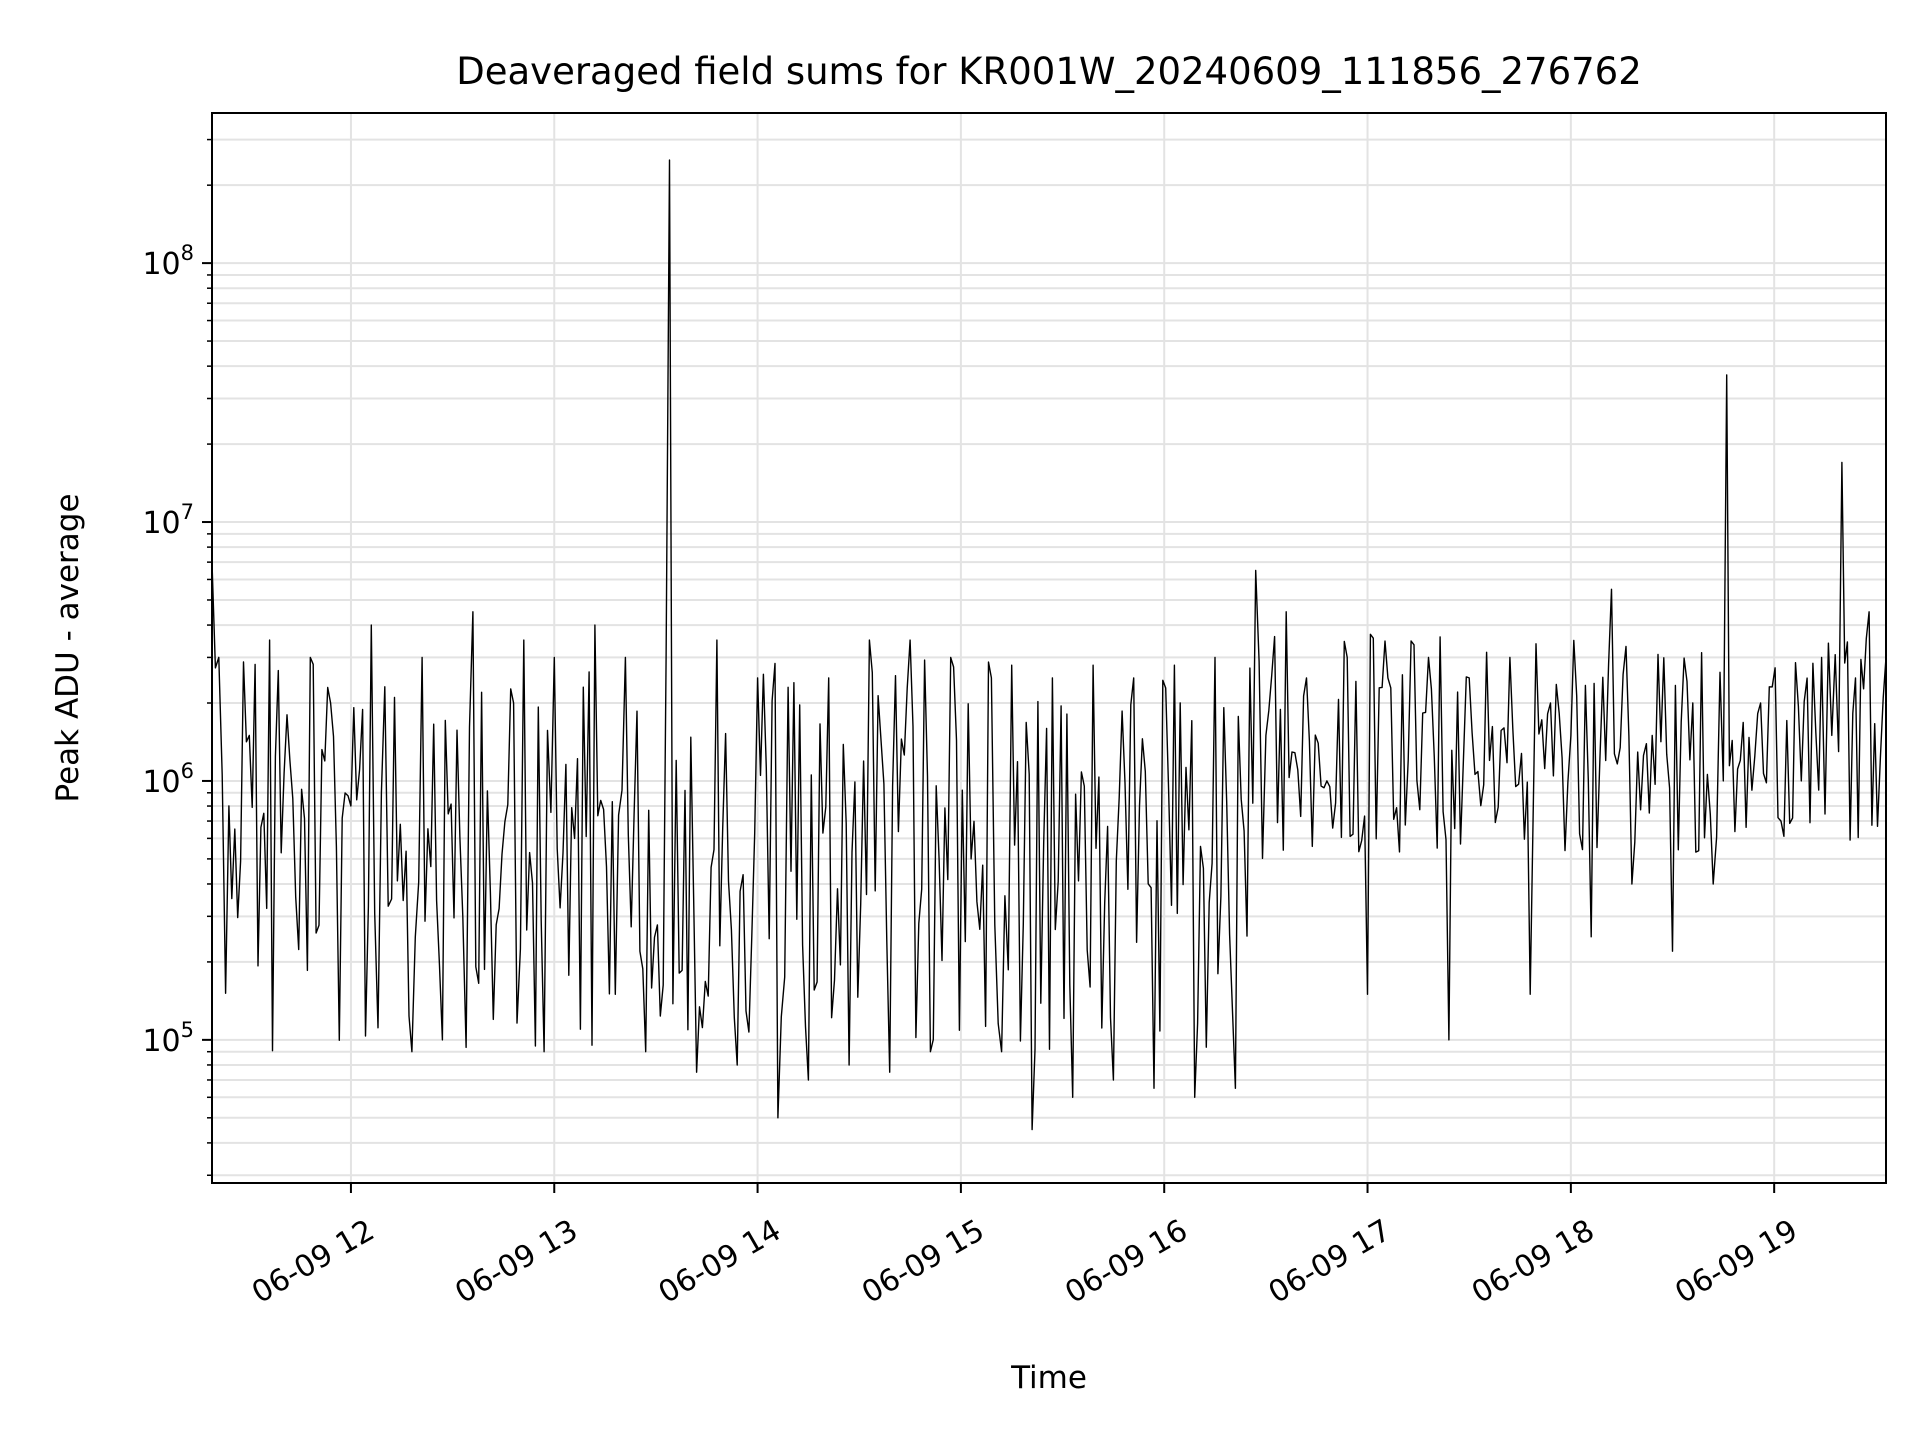 Image resolution: width=1920 pixels, height=1440 pixels. Describe the element at coordinates (1048, 1378) in the screenshot. I see `x-axis-label: Time` at that location.